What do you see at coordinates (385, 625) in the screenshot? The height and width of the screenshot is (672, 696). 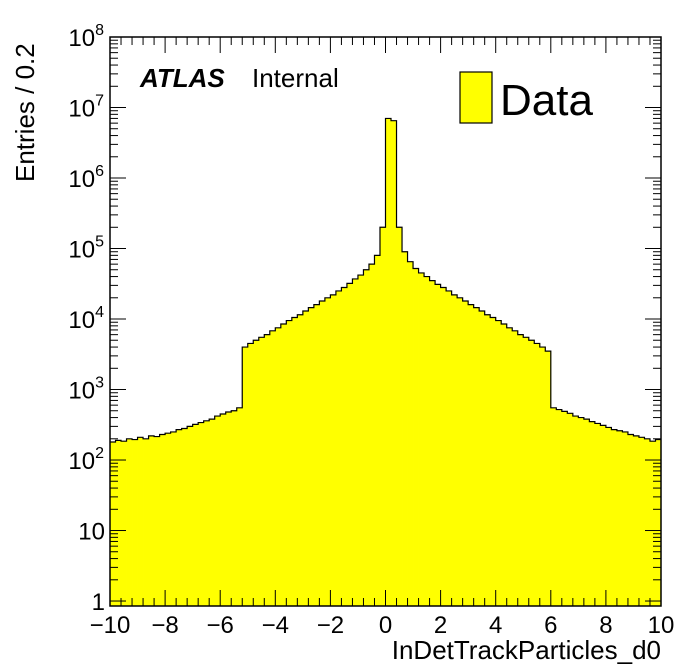 I see `x-tick-label: 0` at bounding box center [385, 625].